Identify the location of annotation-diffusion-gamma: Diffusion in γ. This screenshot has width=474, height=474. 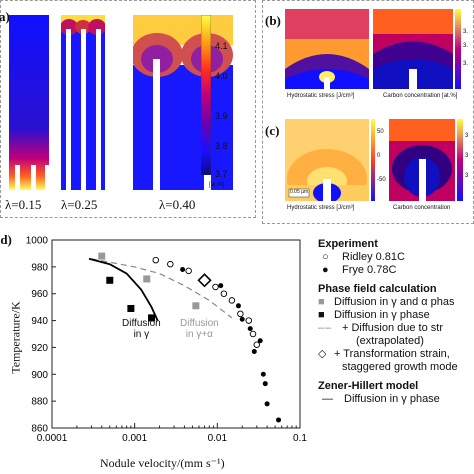
(141, 329).